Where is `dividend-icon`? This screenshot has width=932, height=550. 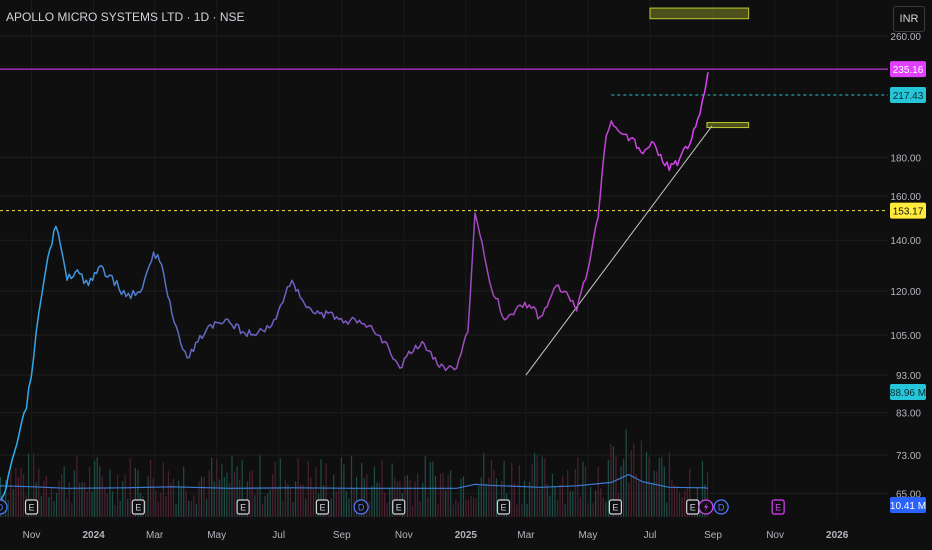 dividend-icon is located at coordinates (4, 507).